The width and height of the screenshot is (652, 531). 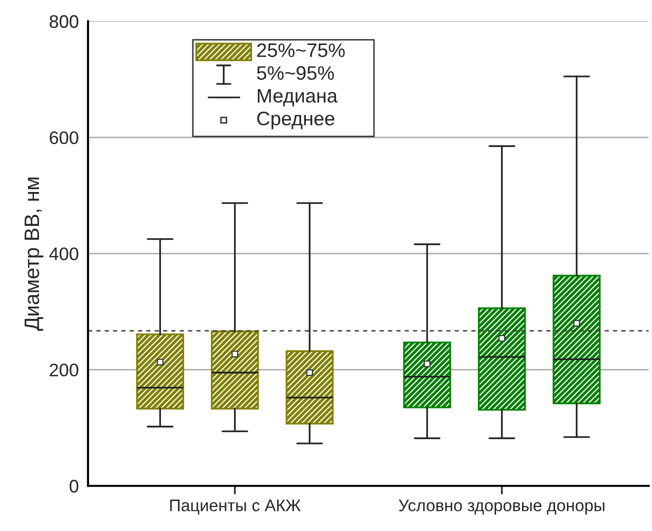 What do you see at coordinates (298, 97) in the screenshot?
I see `annotation: Медиана` at bounding box center [298, 97].